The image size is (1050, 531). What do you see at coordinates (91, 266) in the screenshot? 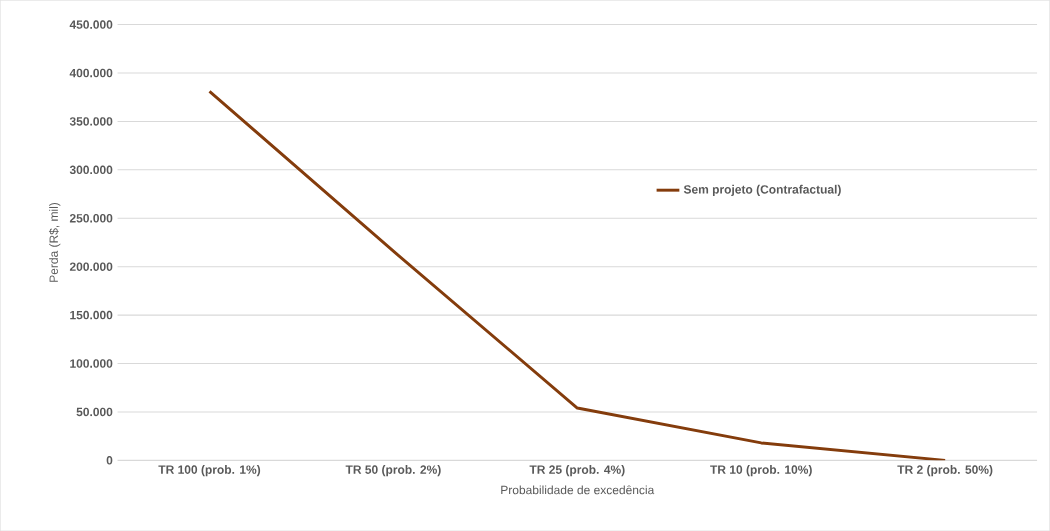
I see `y-tick-label: 200.000` at bounding box center [91, 266].